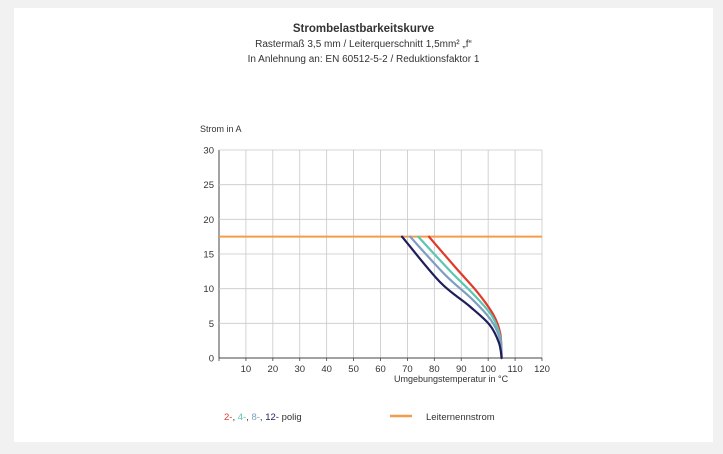 This screenshot has height=454, width=723. Describe the element at coordinates (255, 417) in the screenshot. I see `legend-8-pole: 8-` at that location.